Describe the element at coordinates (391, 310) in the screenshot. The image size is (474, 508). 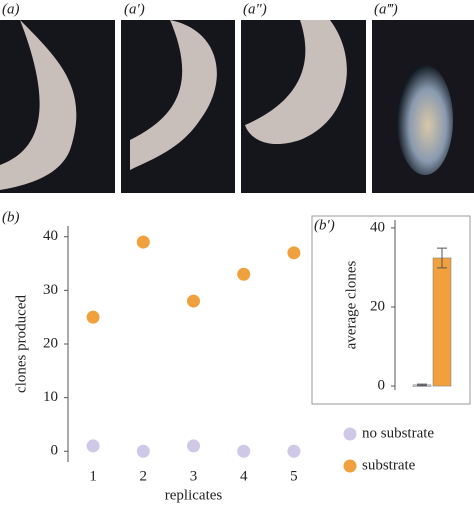
I see `inset-frame` at that location.